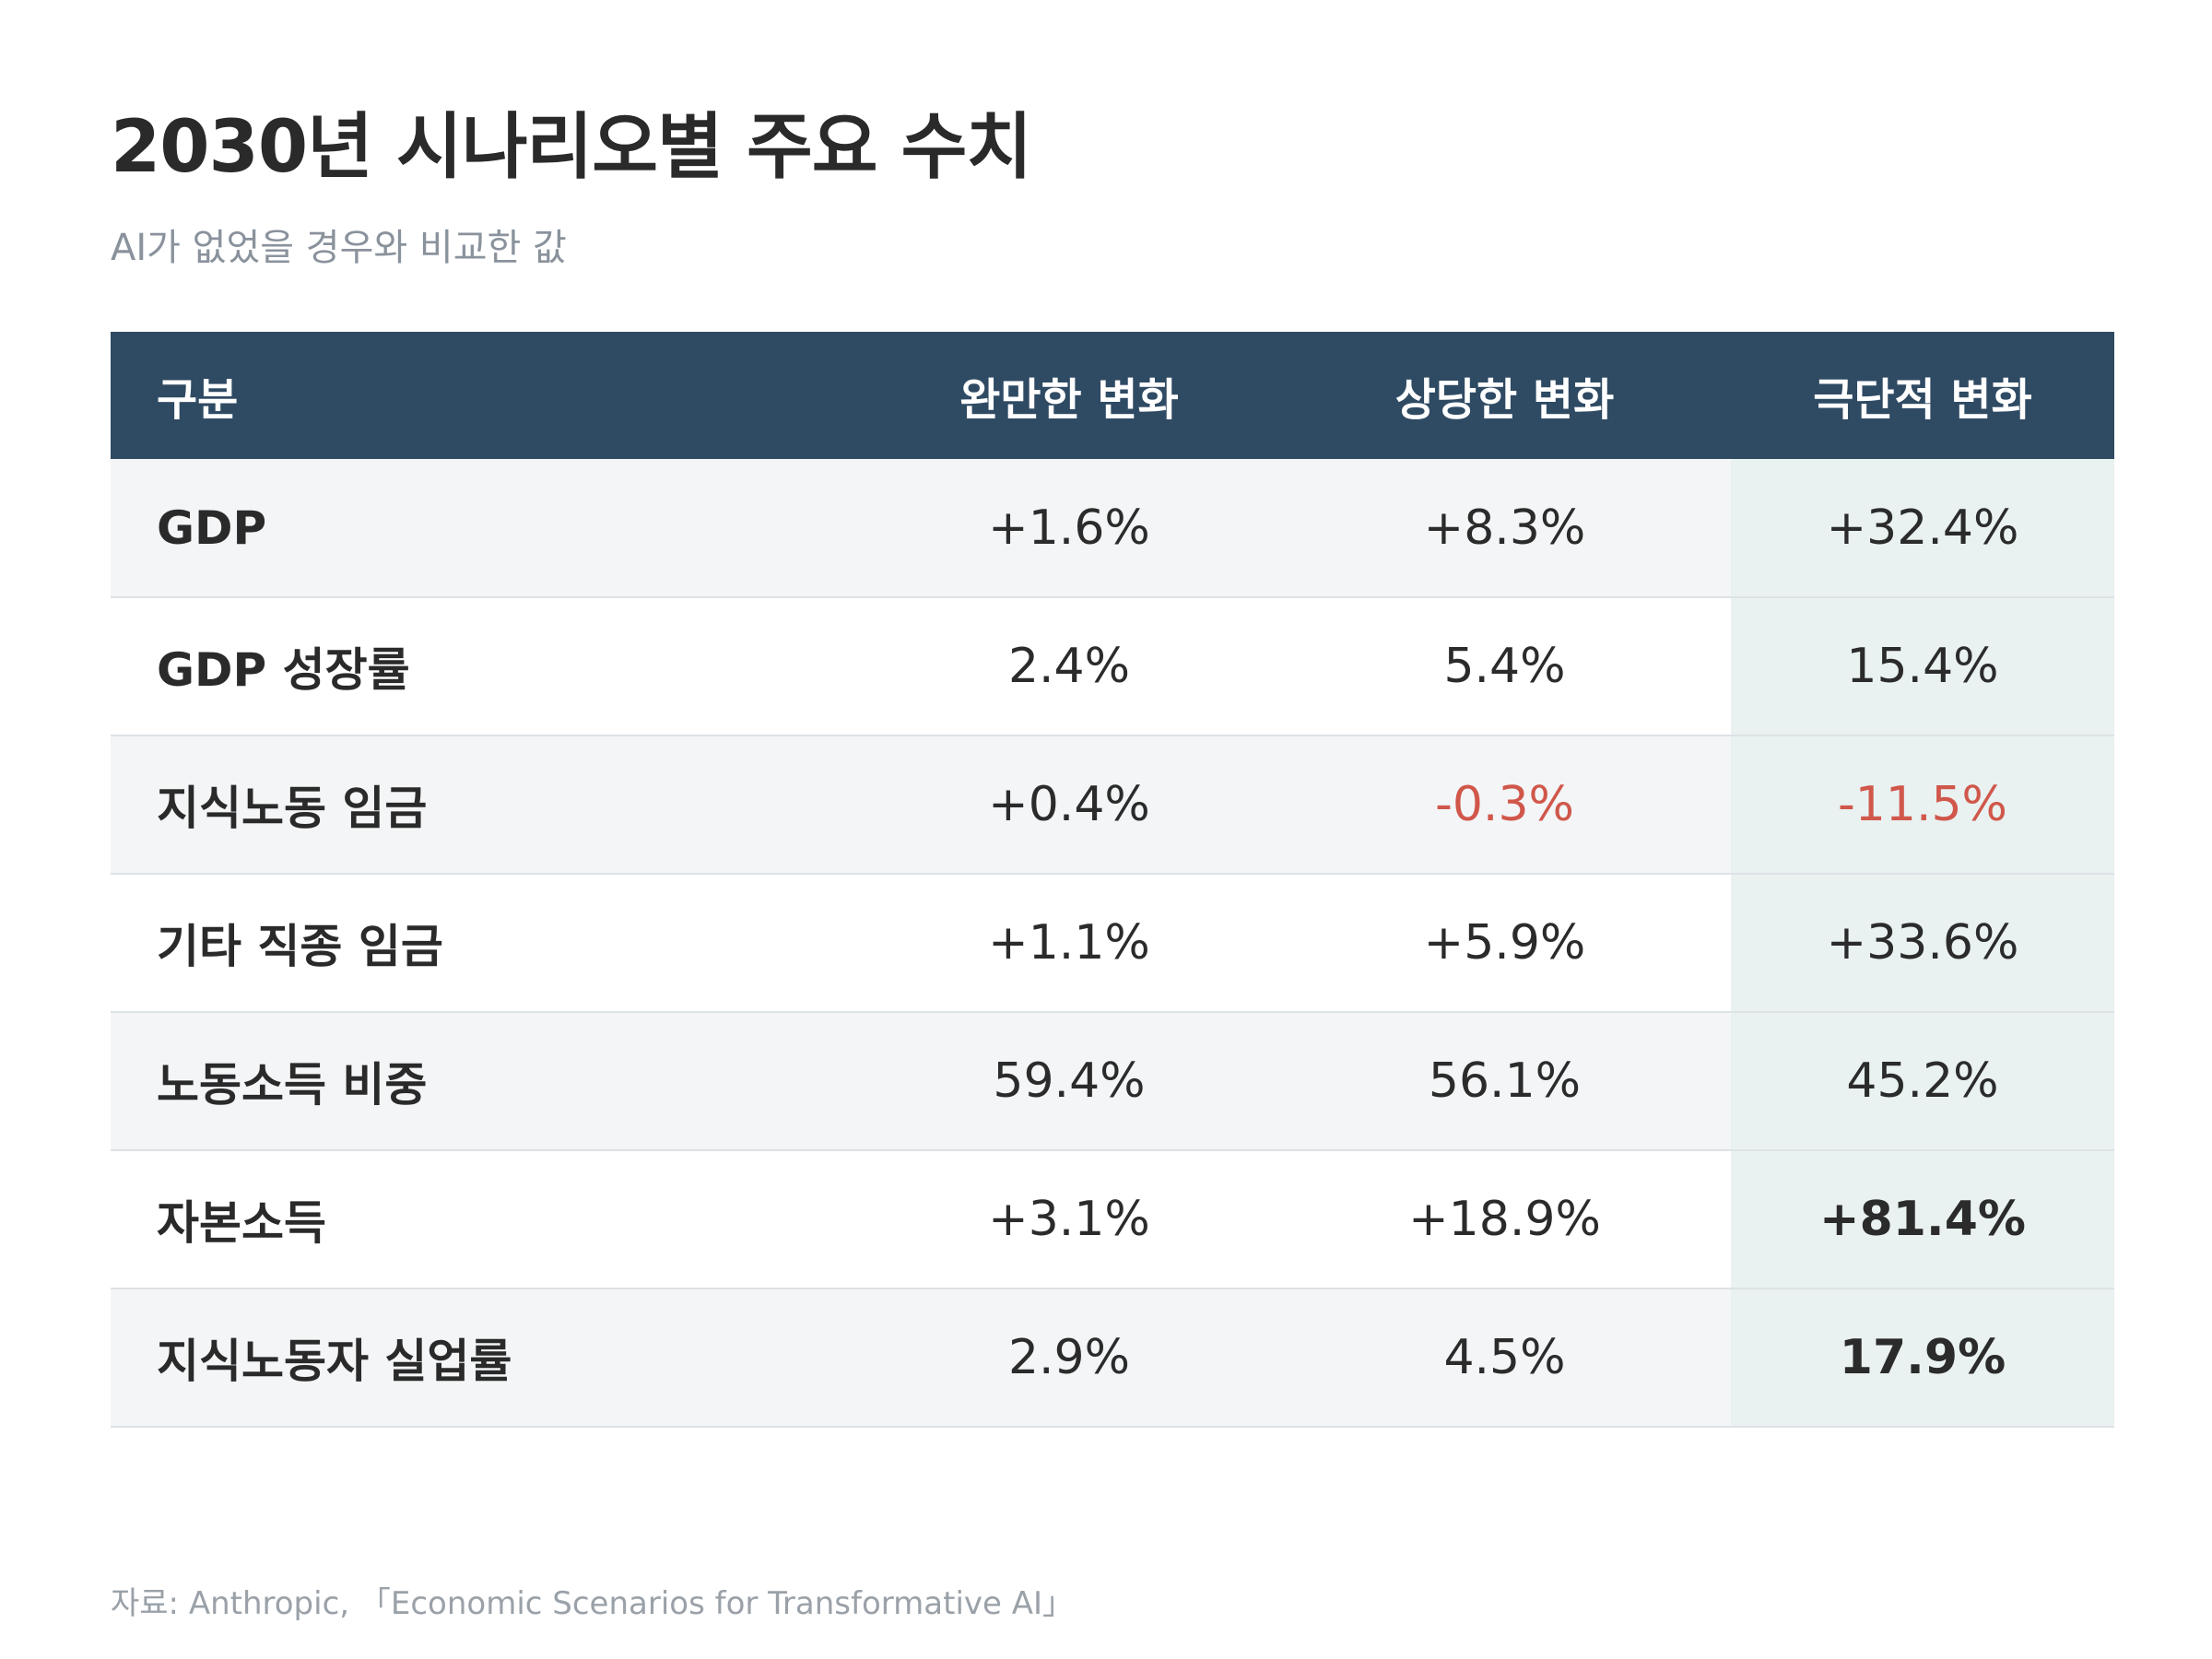 Image resolution: width=2212 pixels, height=1659 pixels. I want to click on cell-extreme: -11.5%, so click(1922, 805).